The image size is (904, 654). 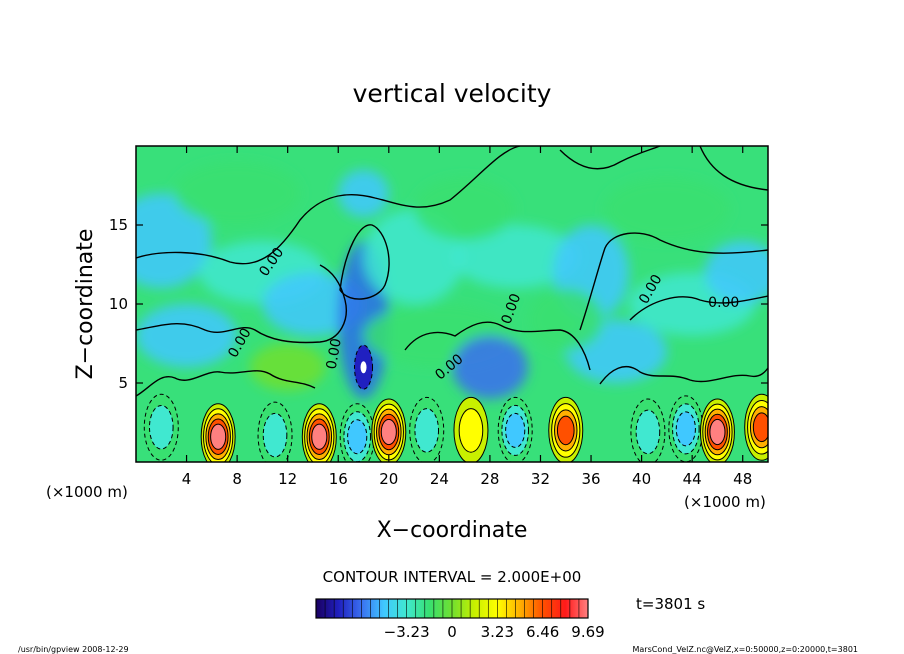 What do you see at coordinates (85, 304) in the screenshot?
I see `y-axis-label: Z−coordinate` at bounding box center [85, 304].